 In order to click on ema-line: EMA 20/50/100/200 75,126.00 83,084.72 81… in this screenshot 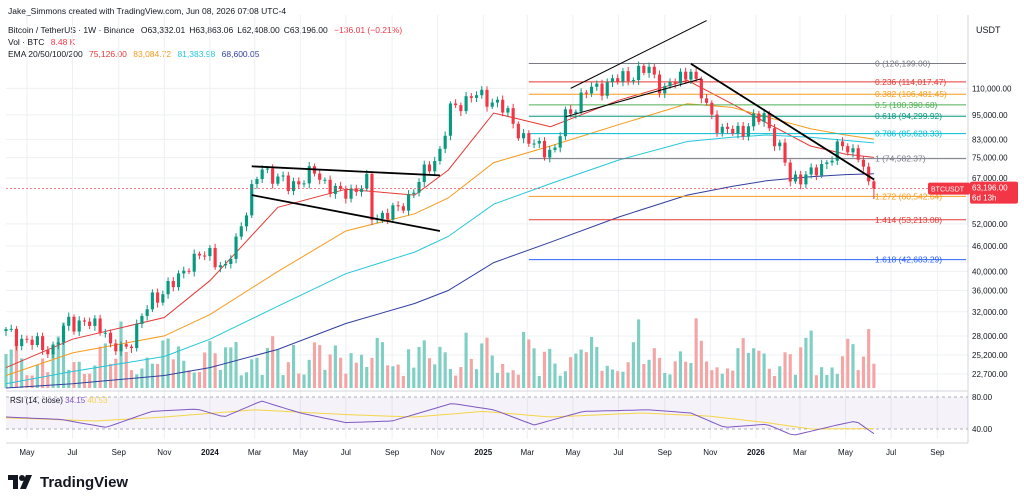, I will do `click(135, 54)`.